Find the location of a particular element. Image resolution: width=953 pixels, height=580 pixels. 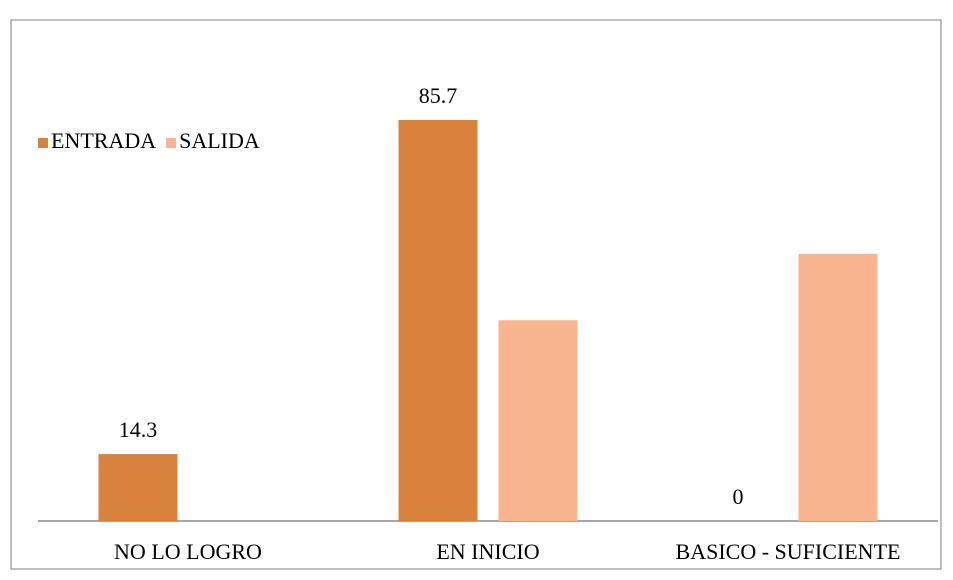

legend-label: SALIDA is located at coordinates (219, 140).